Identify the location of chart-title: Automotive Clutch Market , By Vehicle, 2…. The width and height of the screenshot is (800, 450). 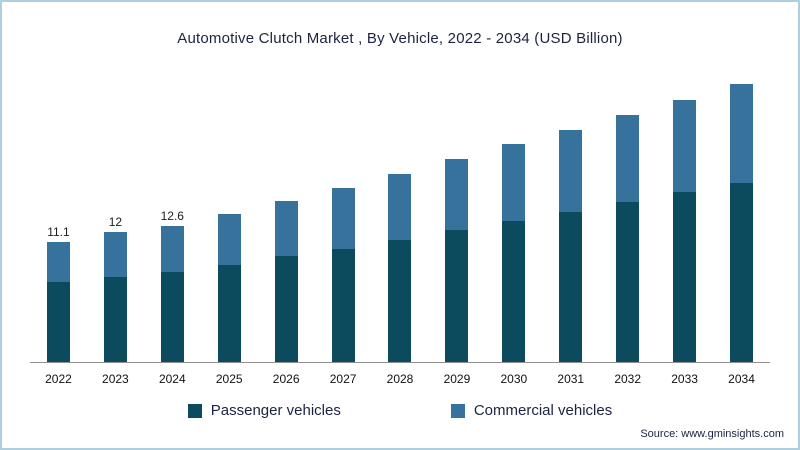
(400, 38).